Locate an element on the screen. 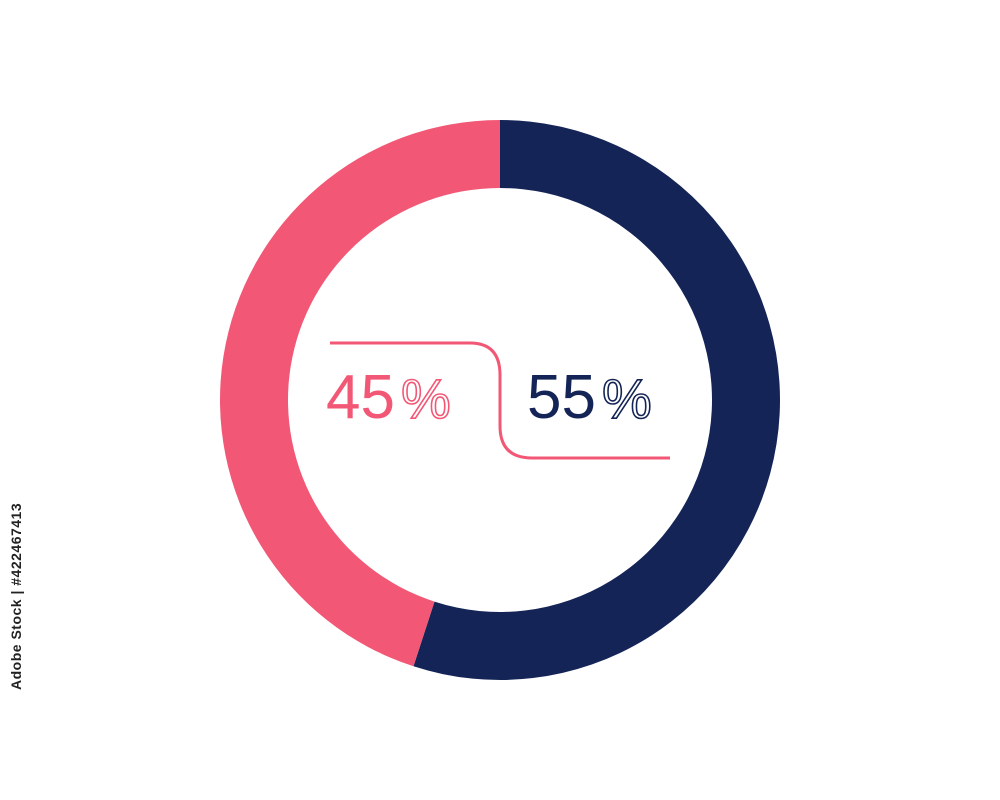 The width and height of the screenshot is (1000, 800). label-55-percent: 55% is located at coordinates (589, 397).